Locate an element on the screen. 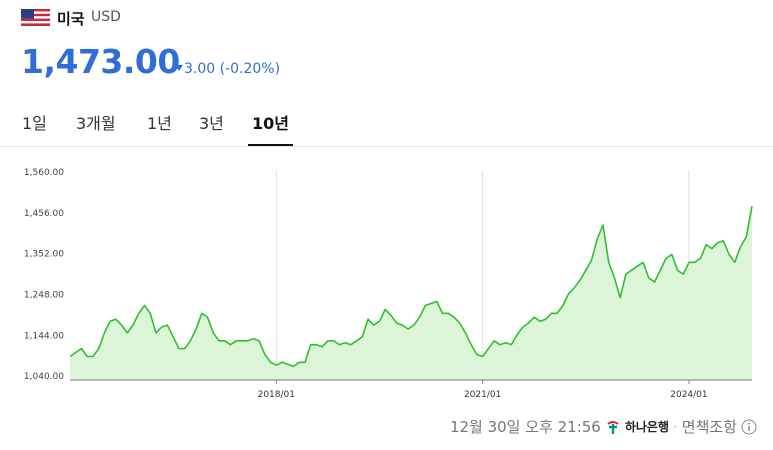  footer: 12월 30일 오후 21:56 하나은행 · 면책조항 is located at coordinates (603, 426).